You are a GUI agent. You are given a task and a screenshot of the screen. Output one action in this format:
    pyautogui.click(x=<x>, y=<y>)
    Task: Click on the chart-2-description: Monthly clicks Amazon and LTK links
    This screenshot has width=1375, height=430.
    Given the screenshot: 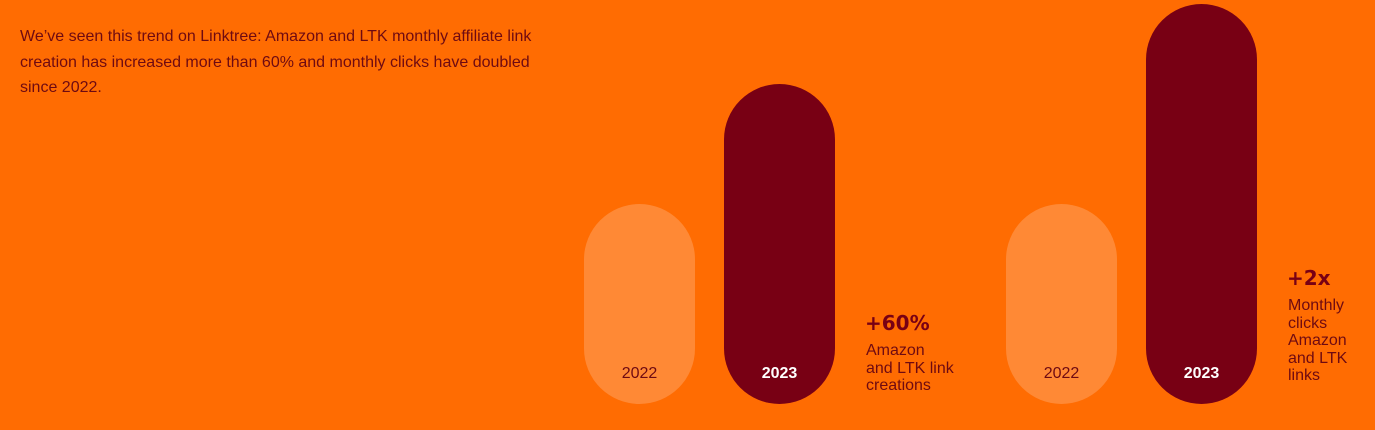 What is the action you would take?
    pyautogui.click(x=1317, y=341)
    